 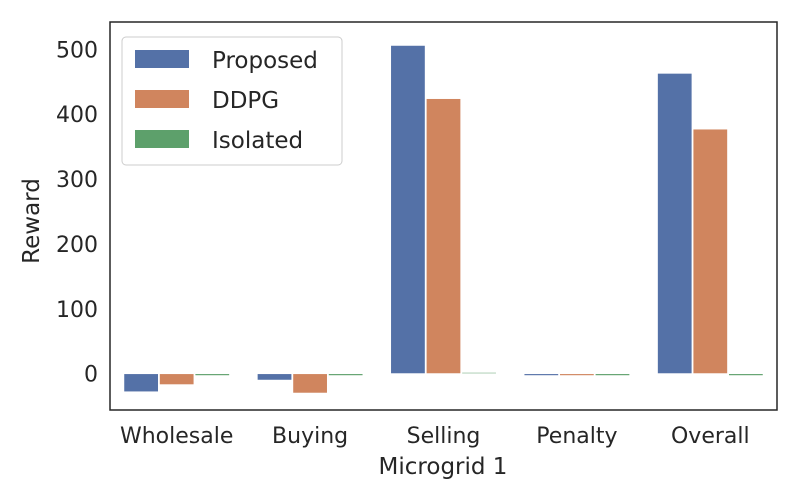 I want to click on bar-proposed-overall, so click(x=675, y=223).